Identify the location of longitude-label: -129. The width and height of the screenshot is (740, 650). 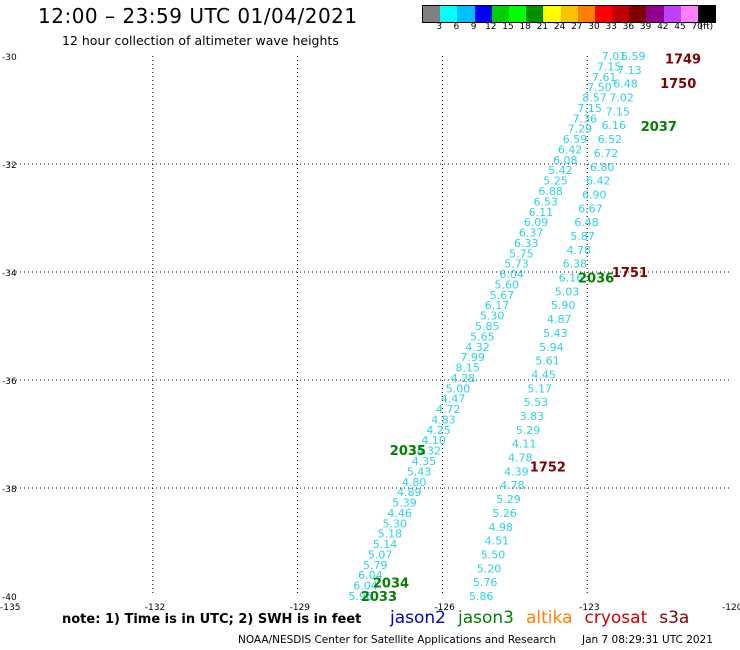
(300, 608).